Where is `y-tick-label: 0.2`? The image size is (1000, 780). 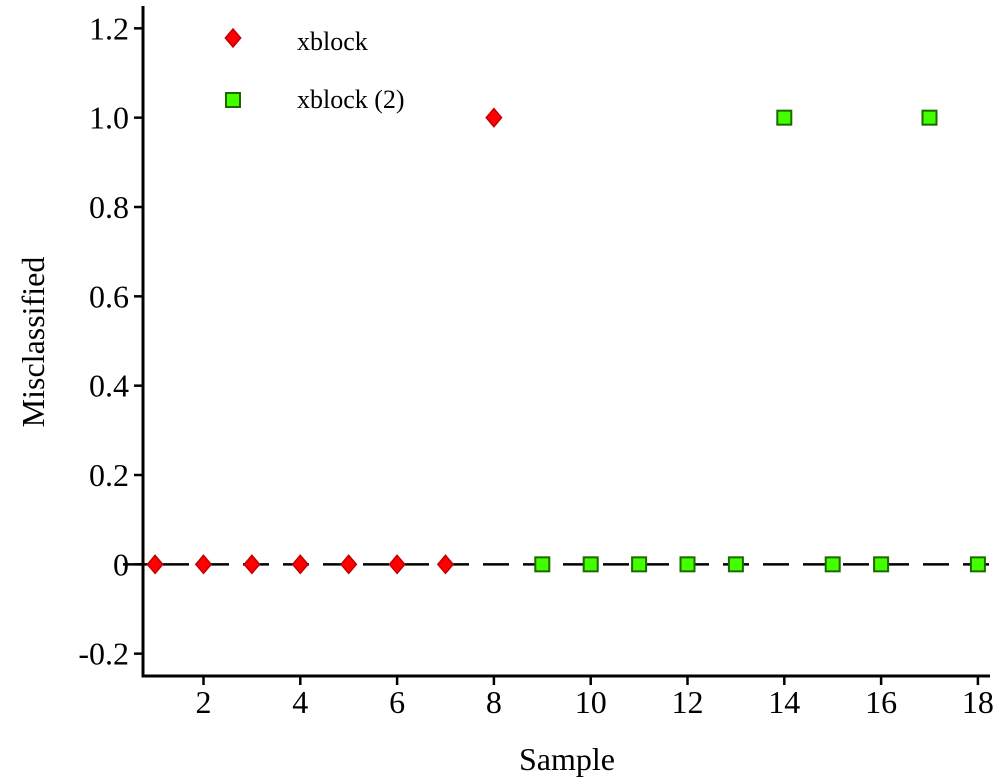 y-tick-label: 0.2 is located at coordinates (109, 475).